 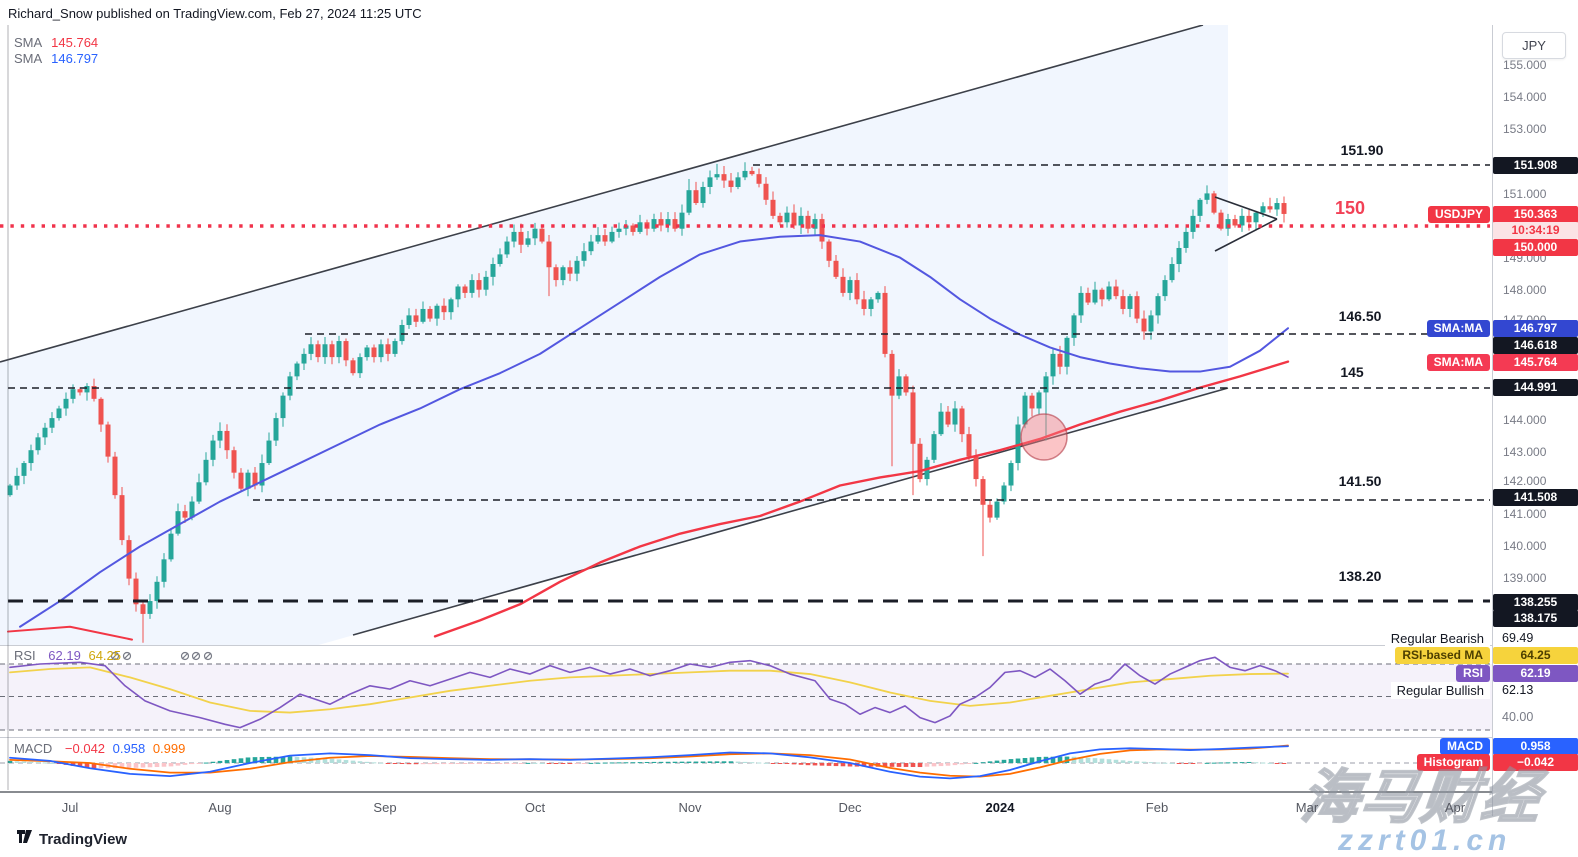 I want to click on highlight-circle, so click(x=1044, y=437).